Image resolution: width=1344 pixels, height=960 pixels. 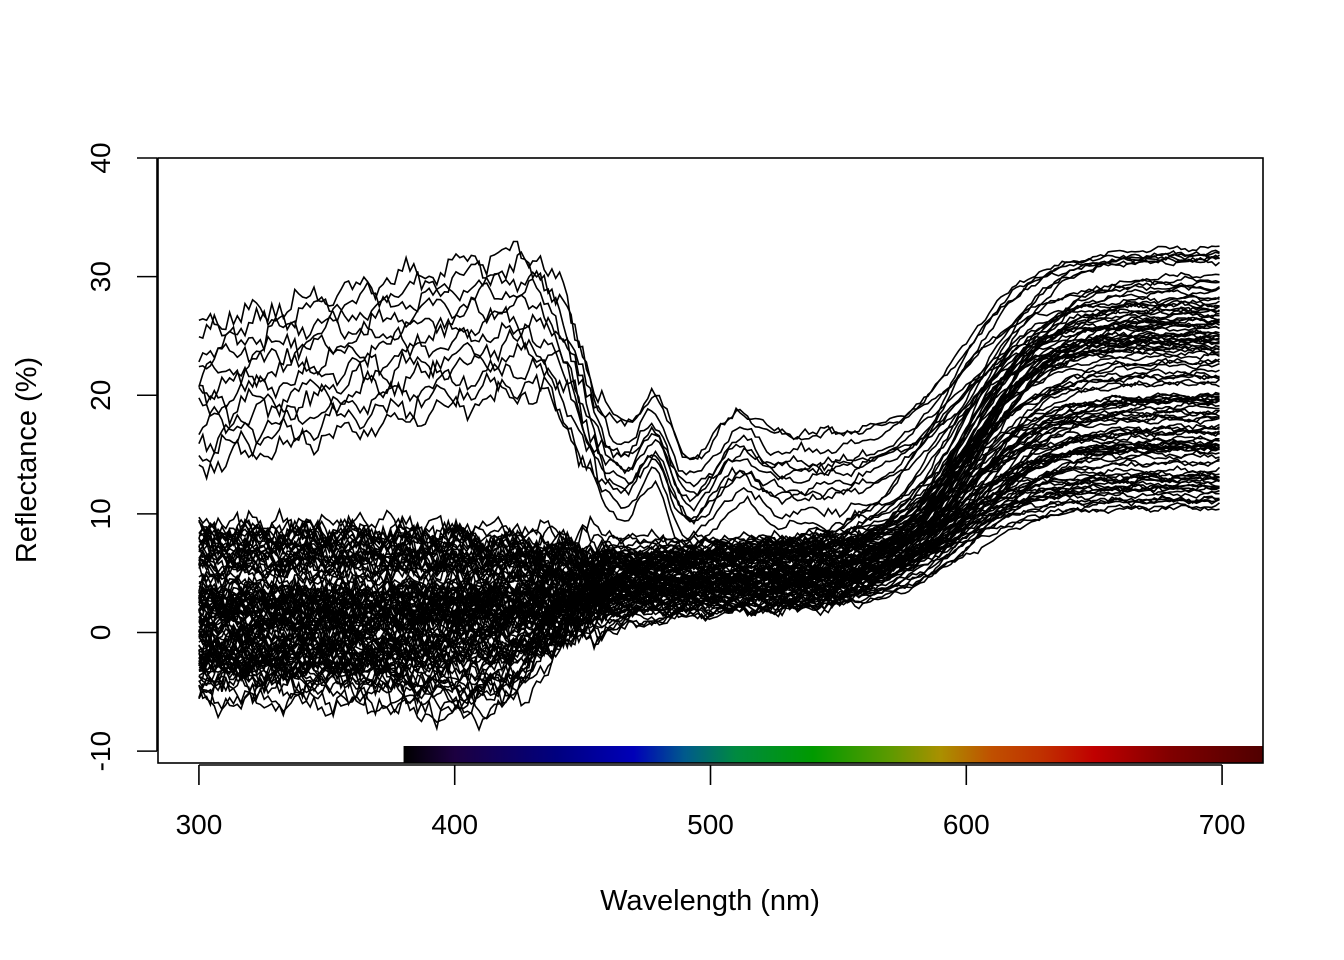 What do you see at coordinates (454, 824) in the screenshot?
I see `x-tick-label: 400` at bounding box center [454, 824].